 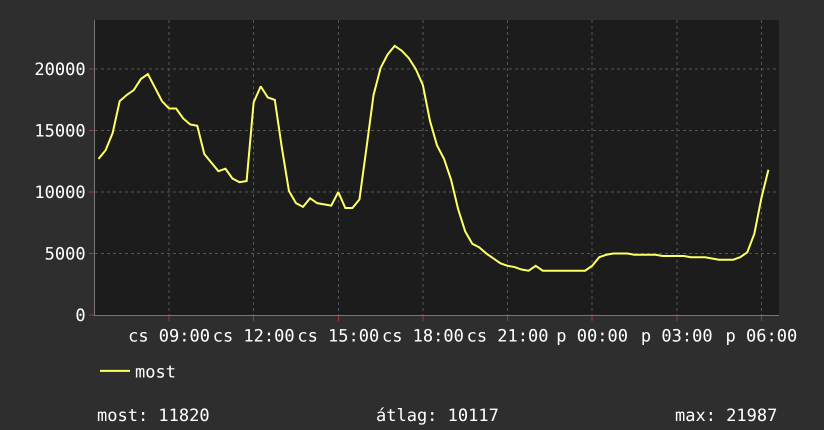 I want to click on text: átlag: 10117, so click(x=437, y=416).